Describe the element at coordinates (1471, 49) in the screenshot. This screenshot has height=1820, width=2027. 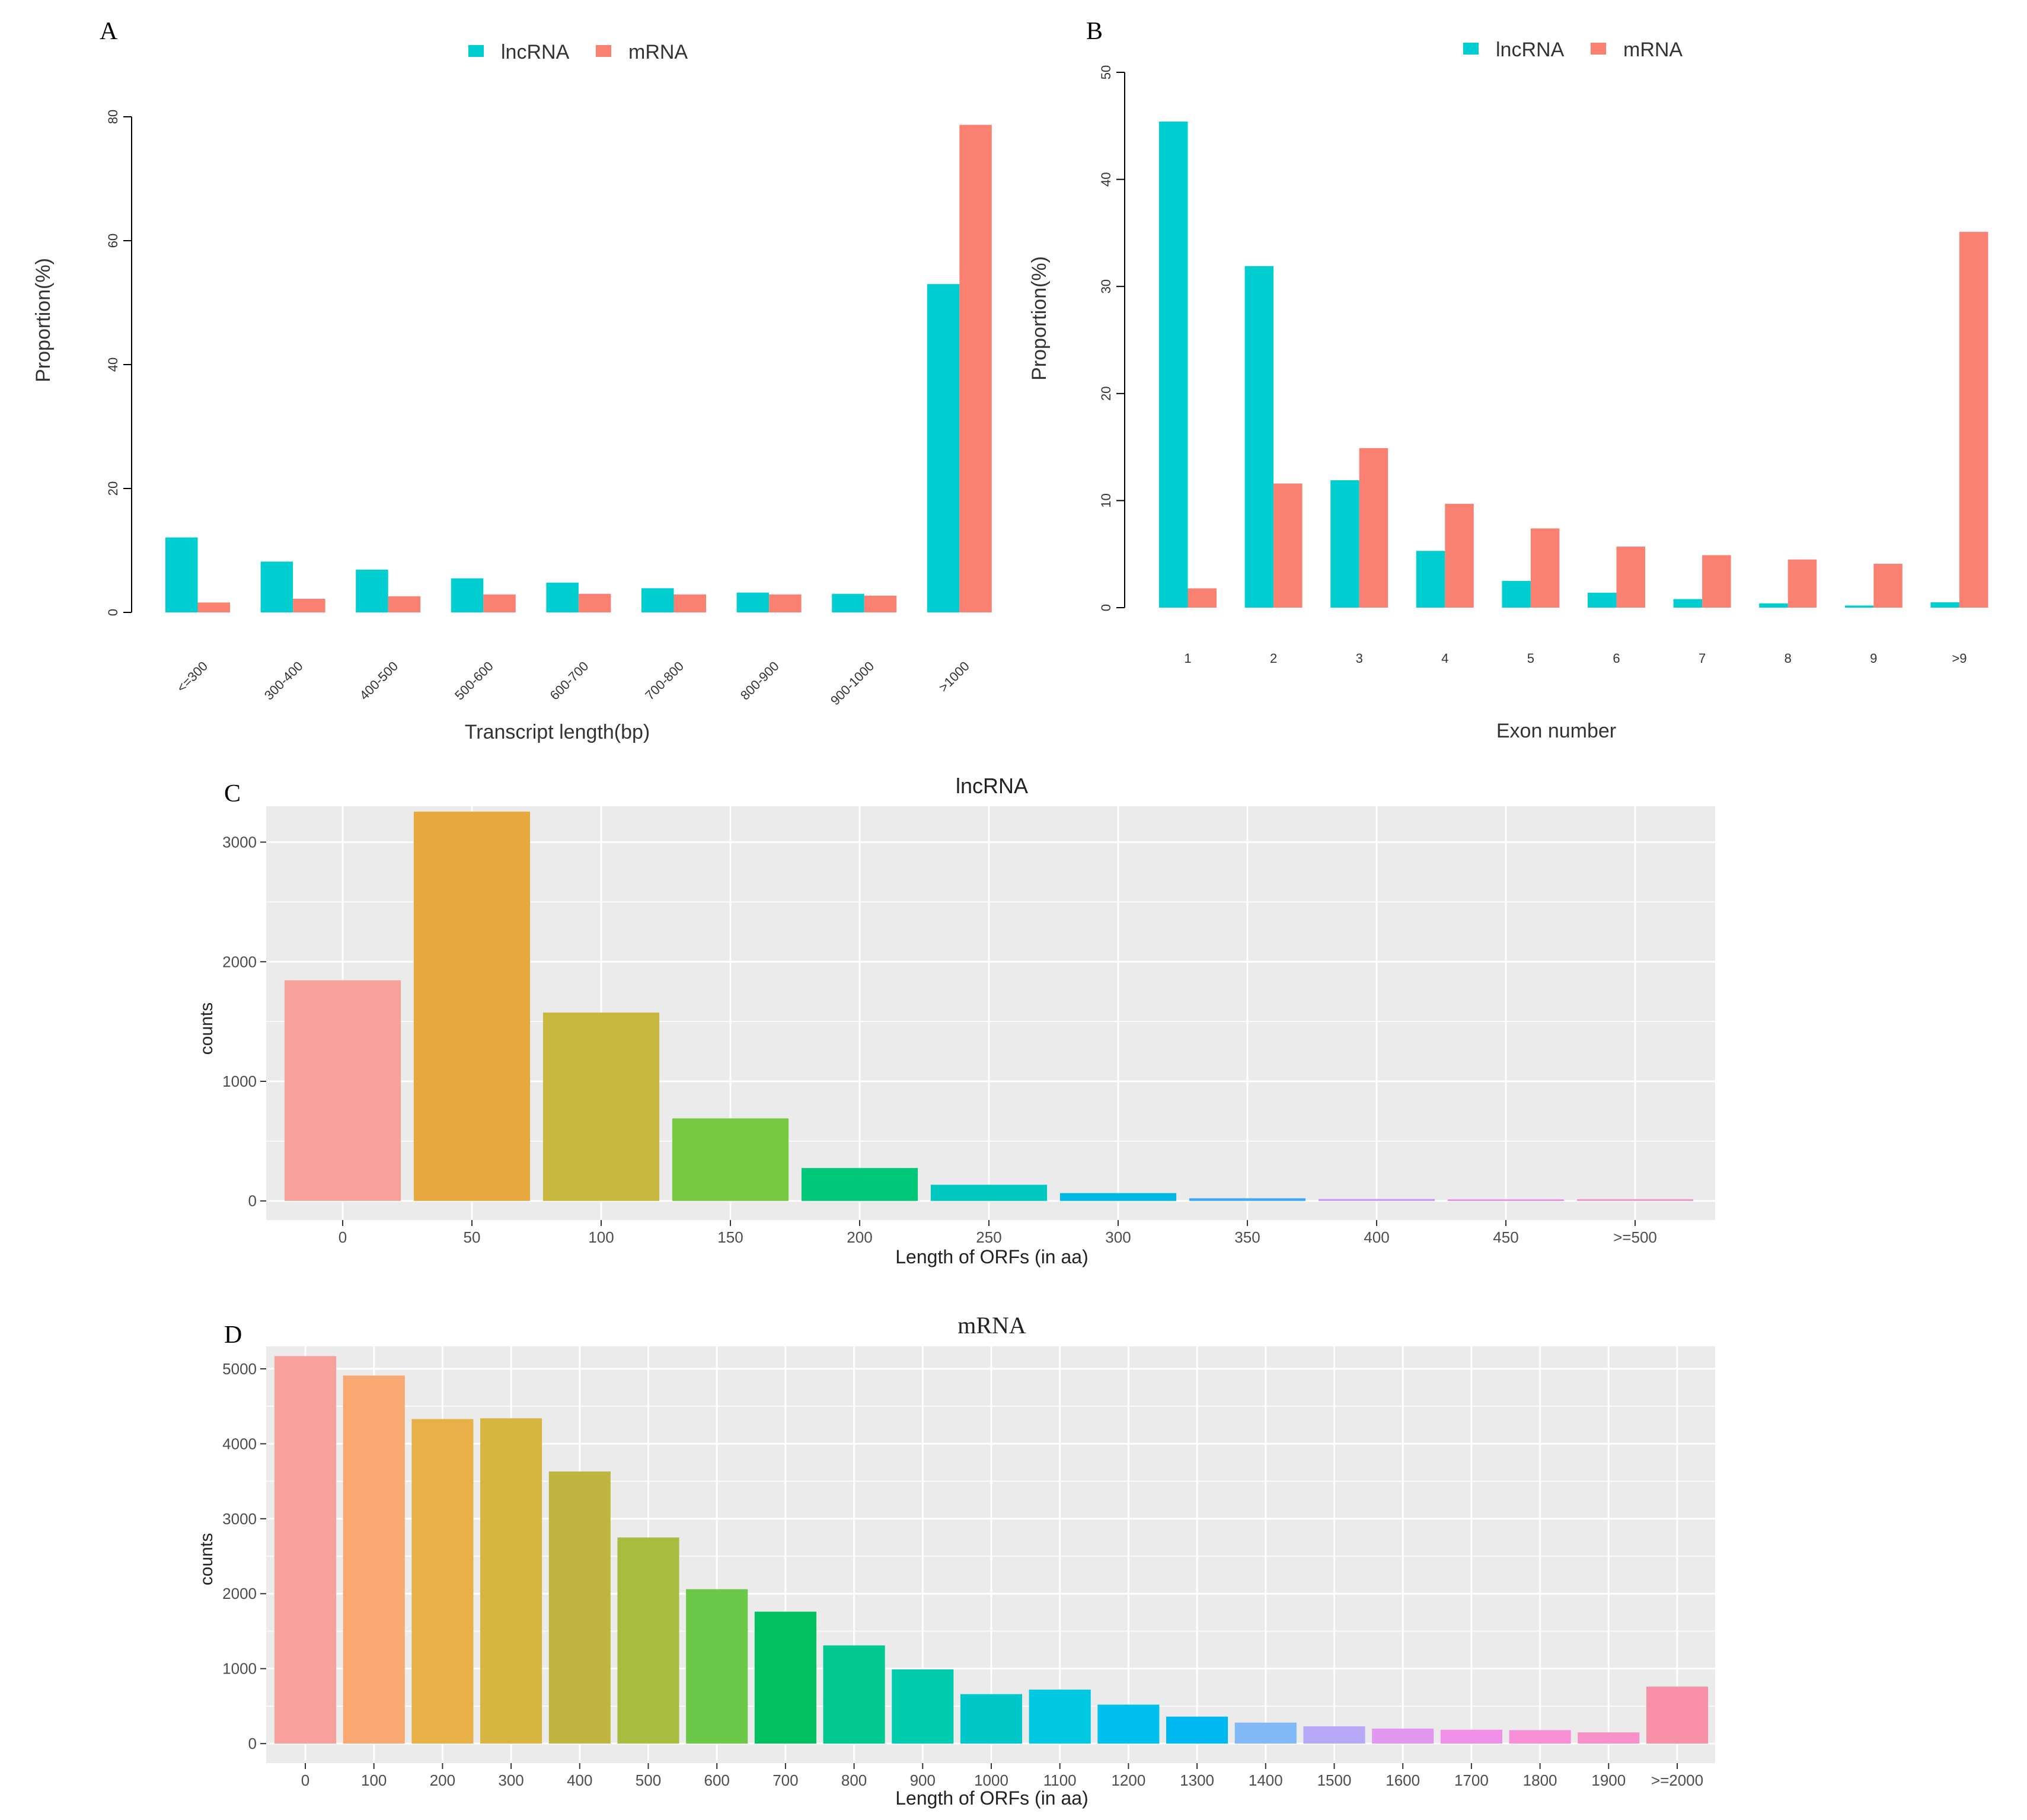
I see `legend-b-lncrna-swatch` at that location.